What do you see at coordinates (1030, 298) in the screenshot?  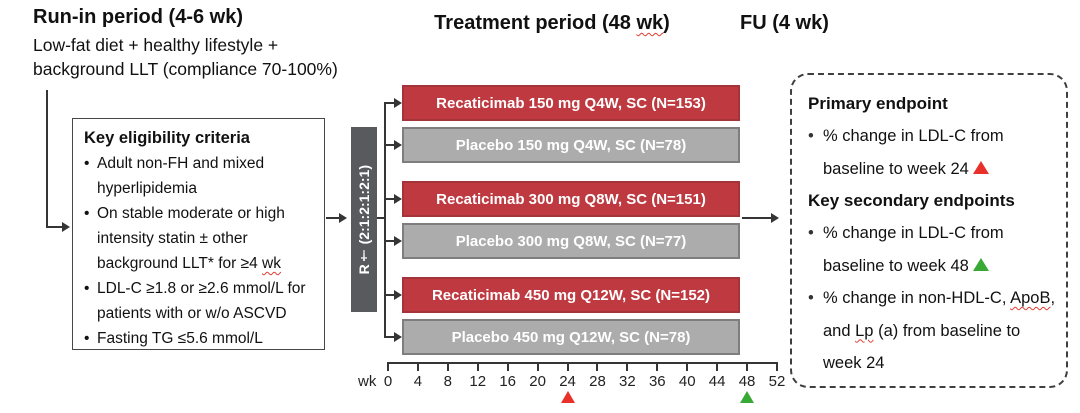 I see `spellcheck-wavy-text: ApoB` at bounding box center [1030, 298].